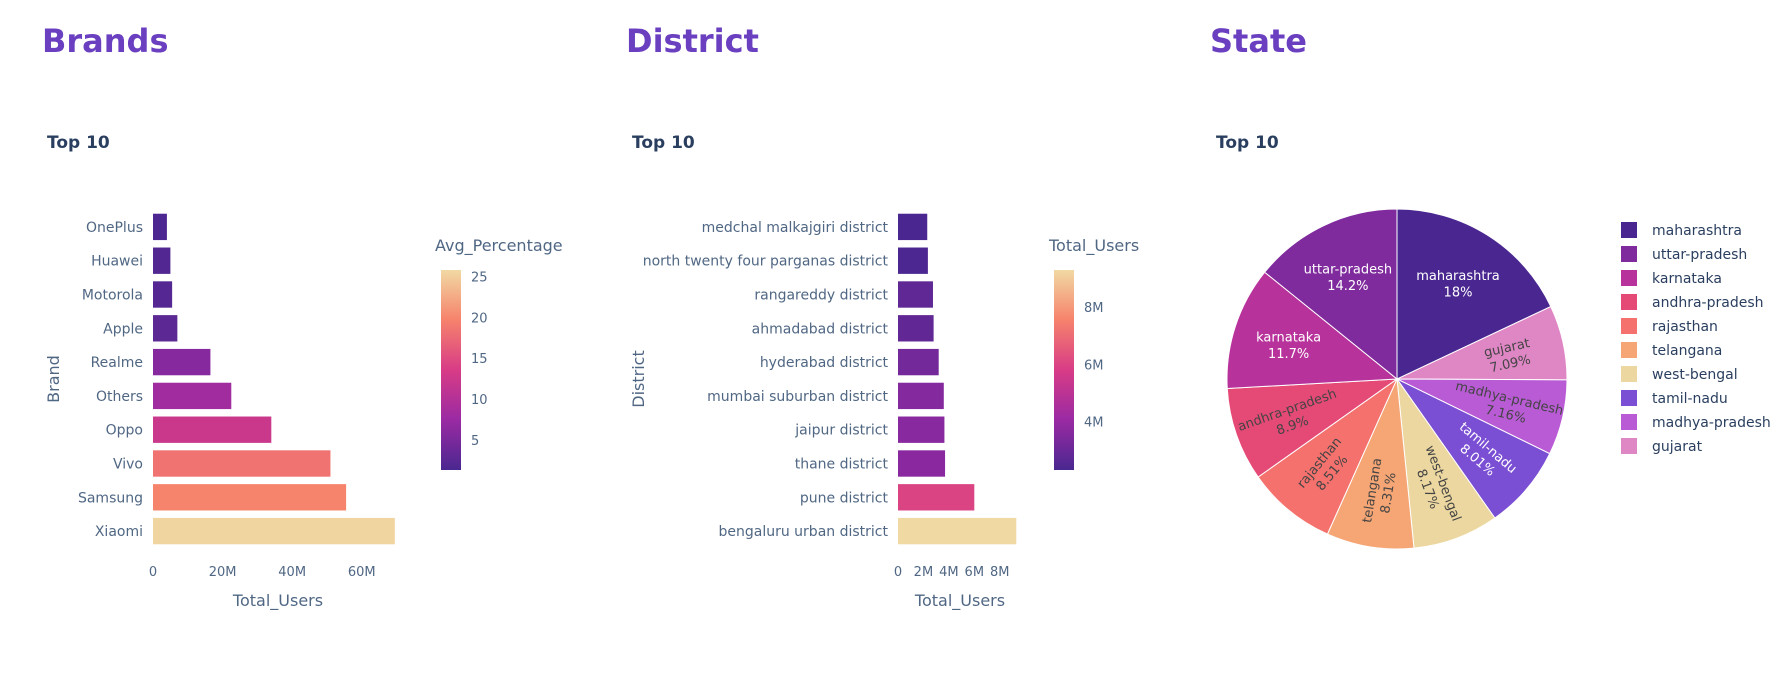 Image resolution: width=1791 pixels, height=676 pixels. What do you see at coordinates (1347, 286) in the screenshot?
I see `pie-label-percent: 14.2%` at bounding box center [1347, 286].